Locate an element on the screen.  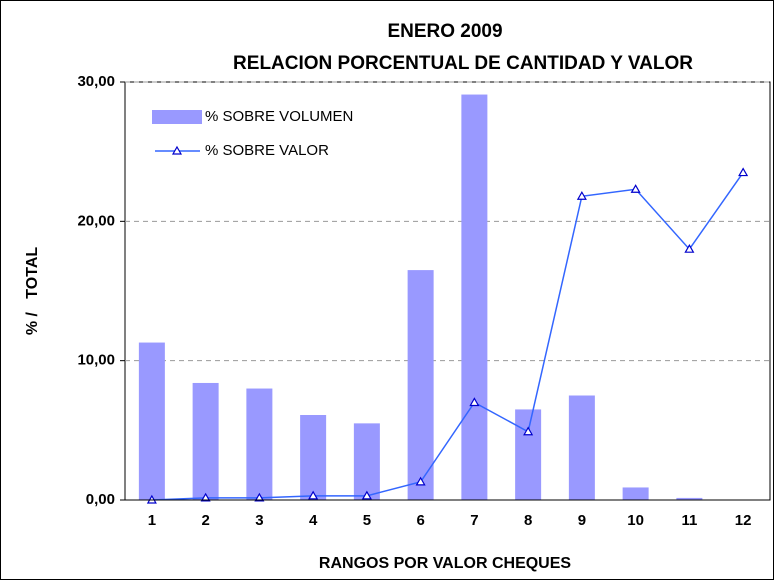
legend-swatch is located at coordinates (177, 117).